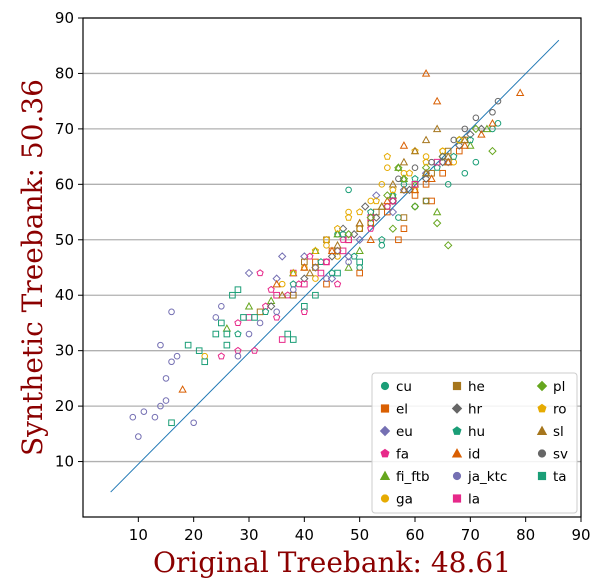 The image size is (595, 578). I want to click on legend-item: hr, so click(467, 410).